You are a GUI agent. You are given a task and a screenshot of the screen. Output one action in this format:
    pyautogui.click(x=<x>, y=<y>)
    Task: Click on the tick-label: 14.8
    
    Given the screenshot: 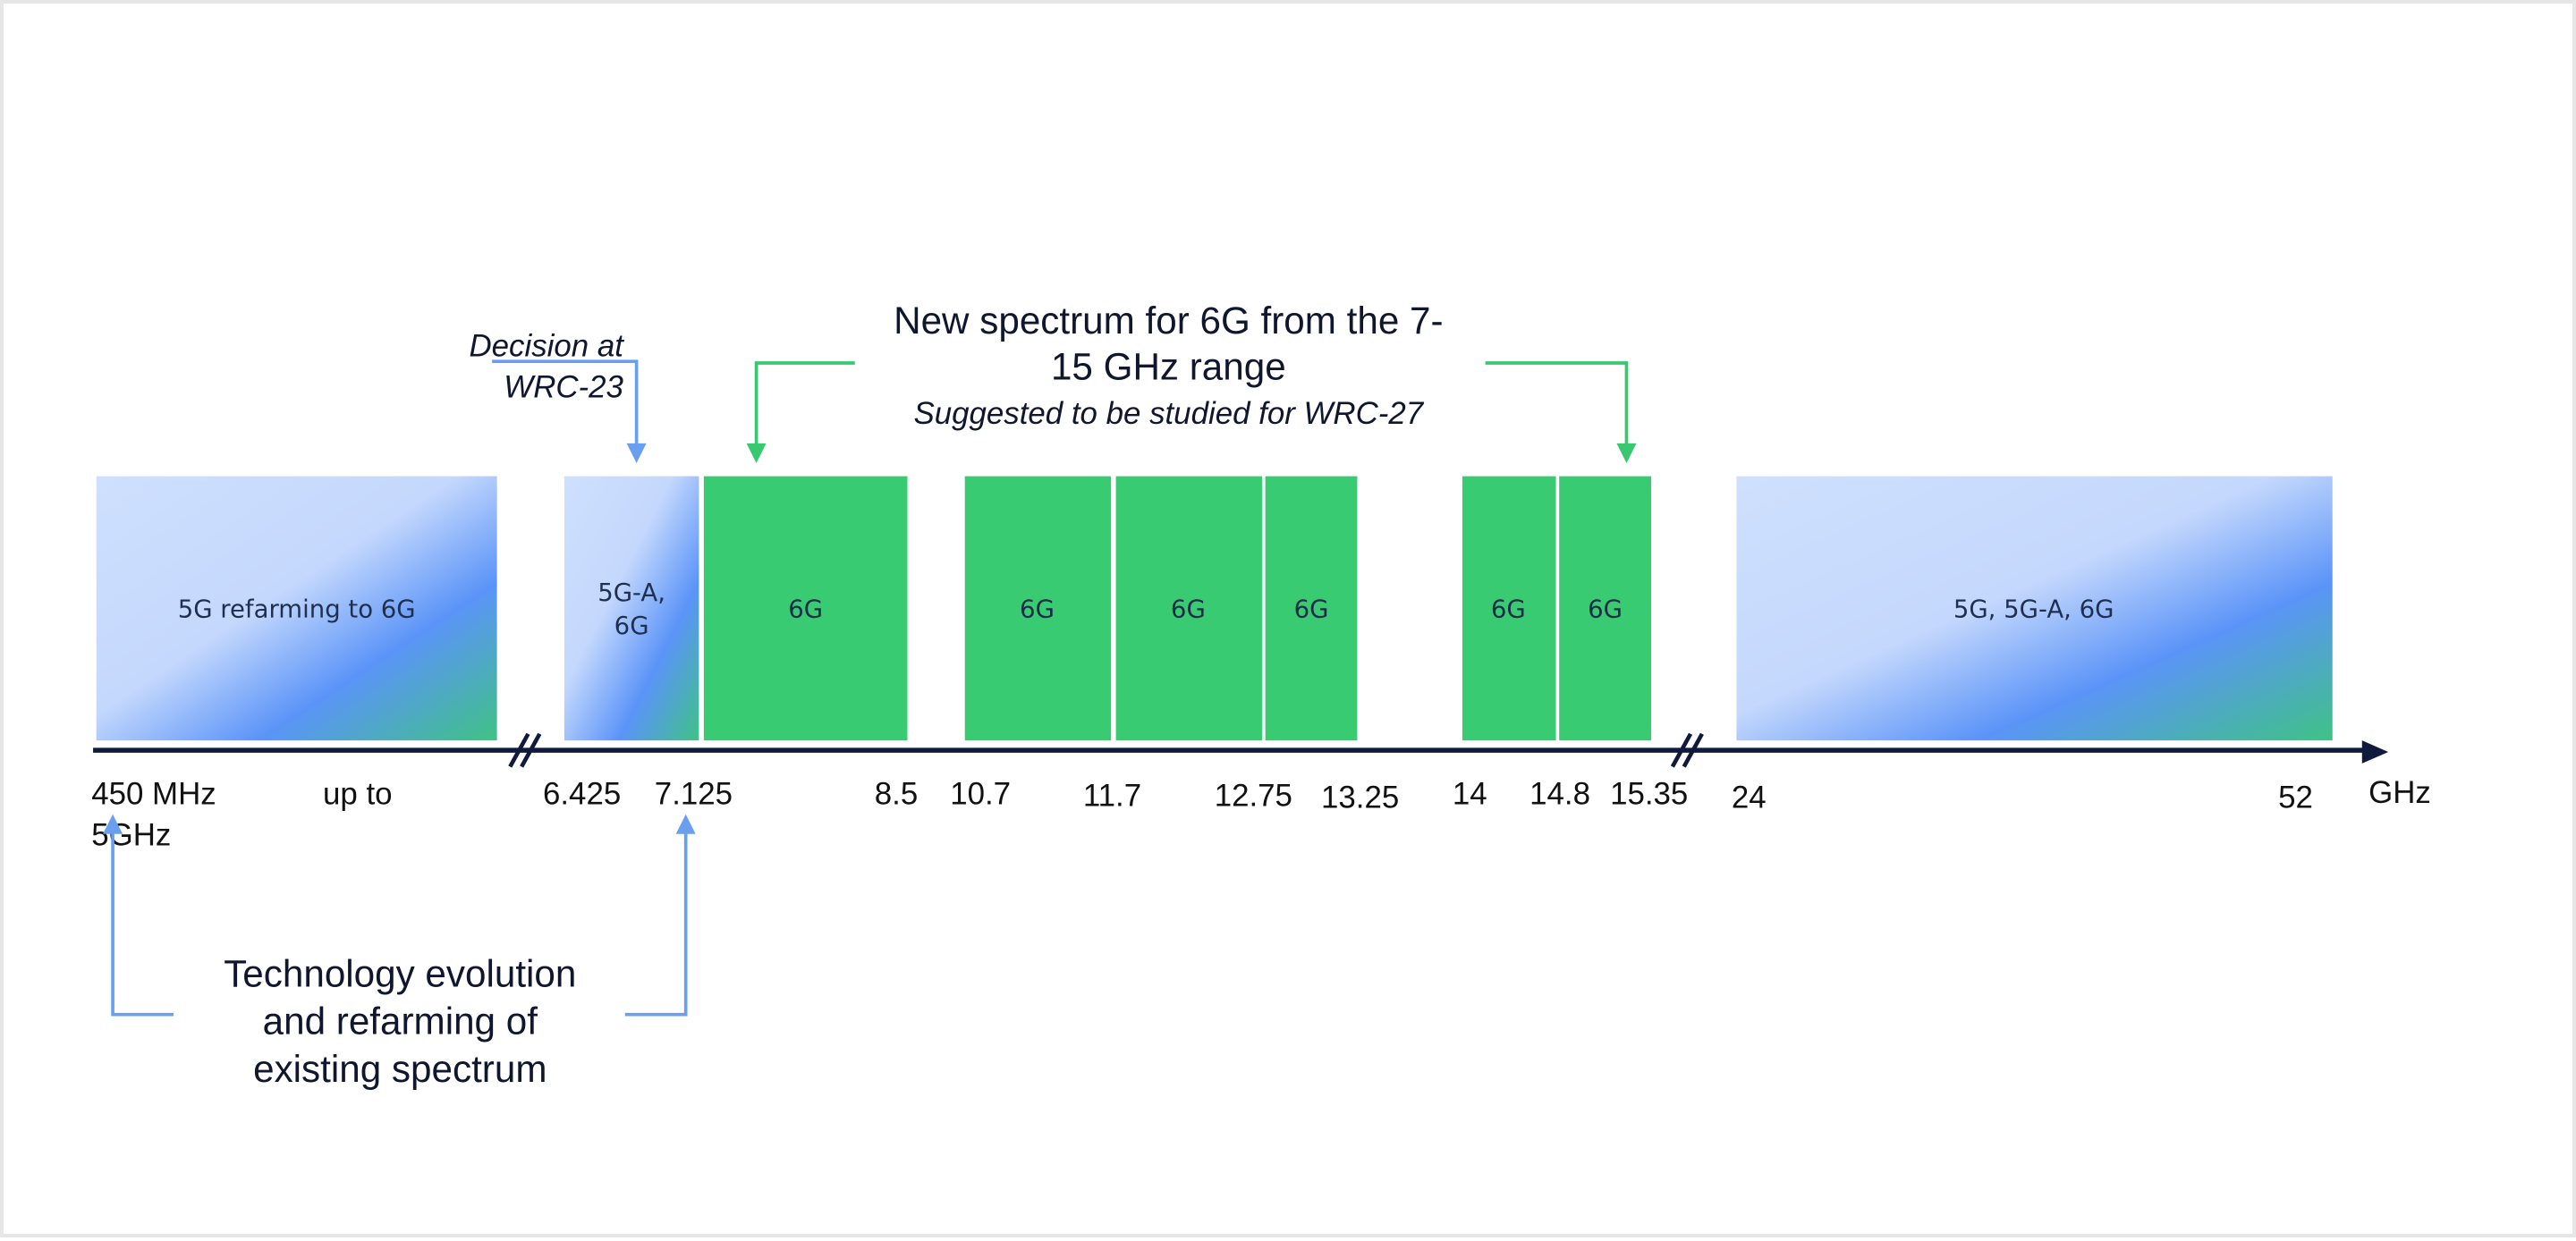 What is the action you would take?
    pyautogui.click(x=1560, y=794)
    